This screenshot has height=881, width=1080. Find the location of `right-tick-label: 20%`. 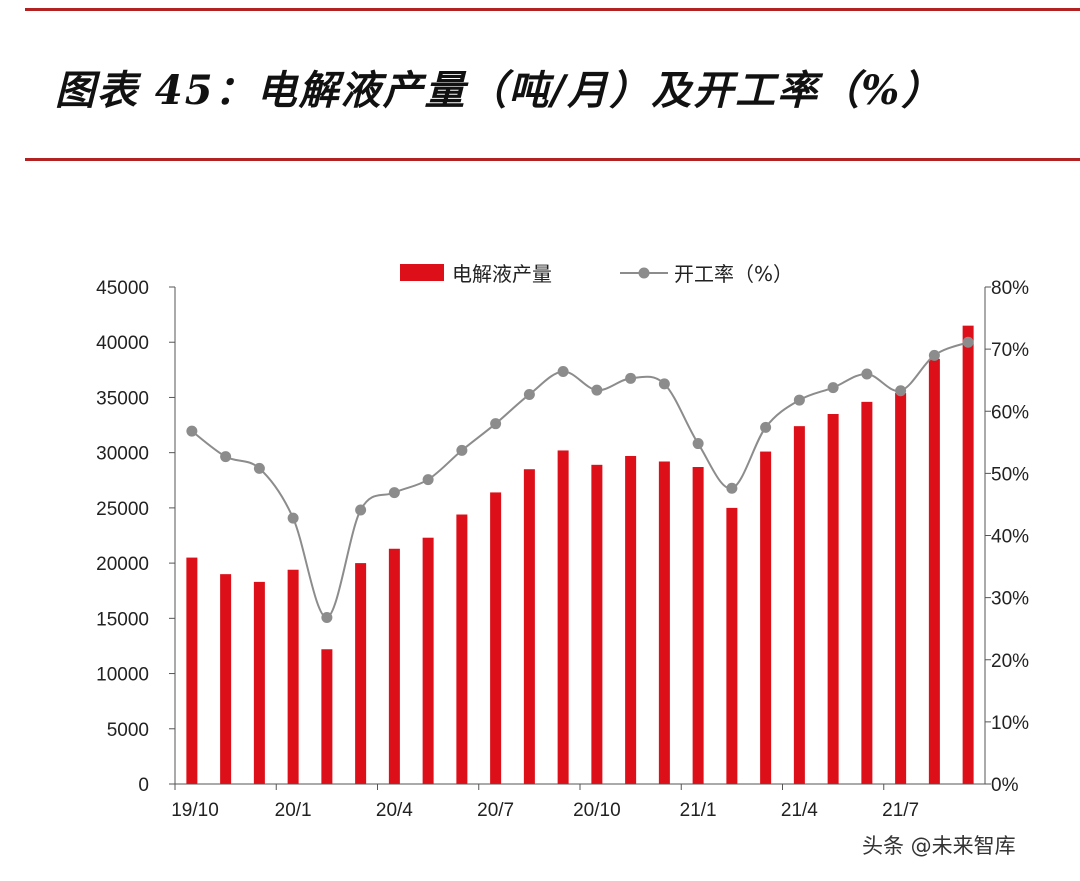

right-tick-label: 20% is located at coordinates (1010, 661).